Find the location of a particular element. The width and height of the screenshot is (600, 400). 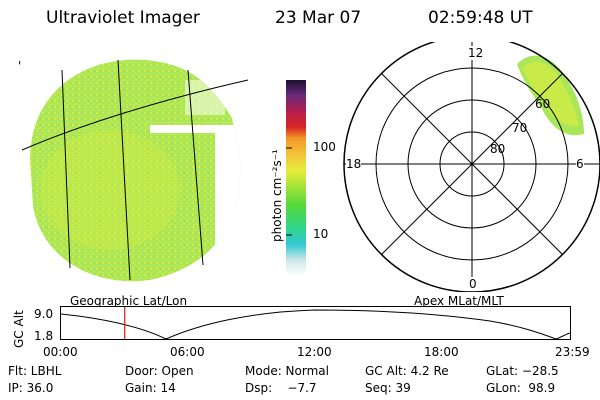

dsp-info: Dsp: −7.7 is located at coordinates (281, 388).